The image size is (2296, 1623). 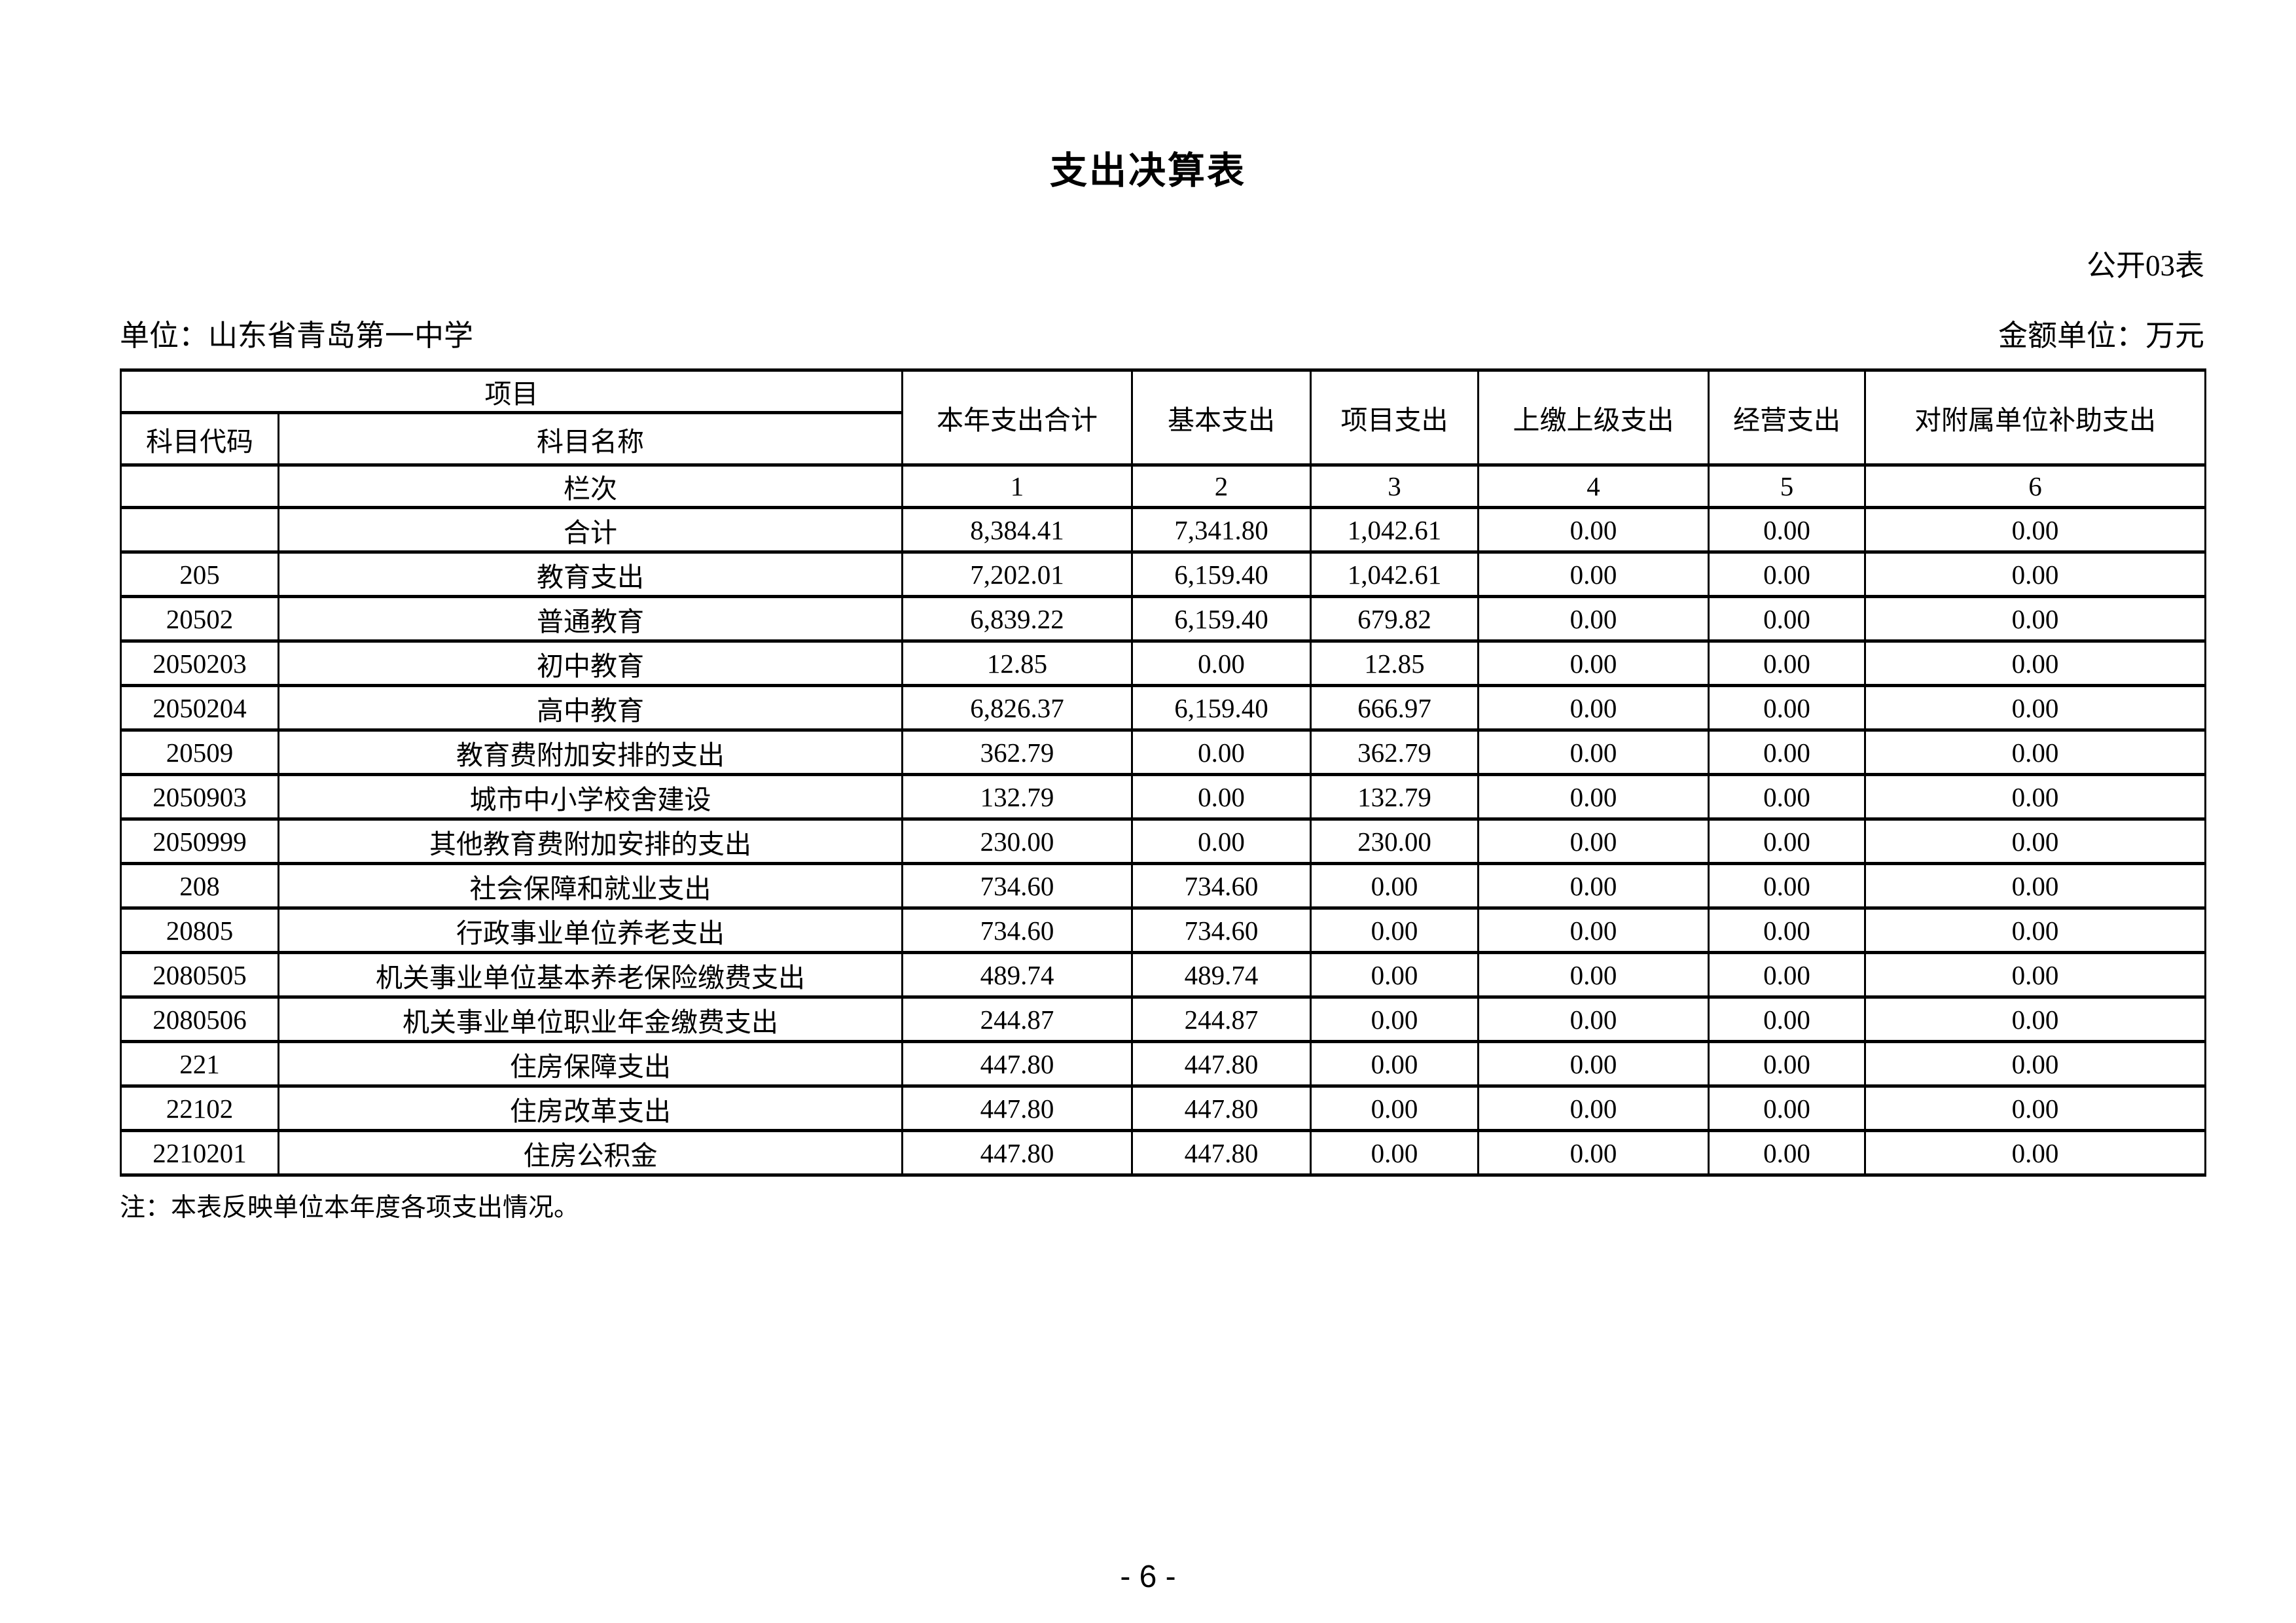 I want to click on value-cell: 734.60, so click(x=1221, y=930).